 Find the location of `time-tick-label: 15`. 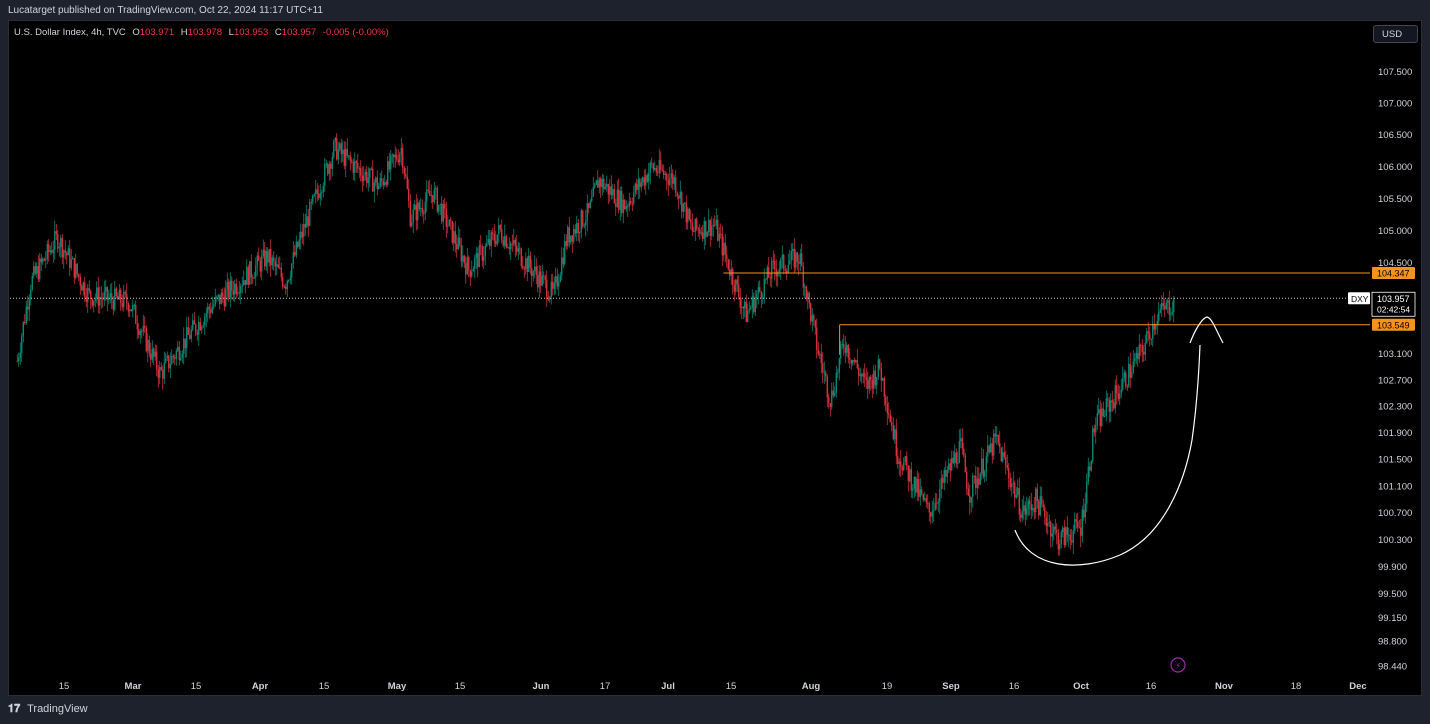

time-tick-label: 15 is located at coordinates (324, 686).